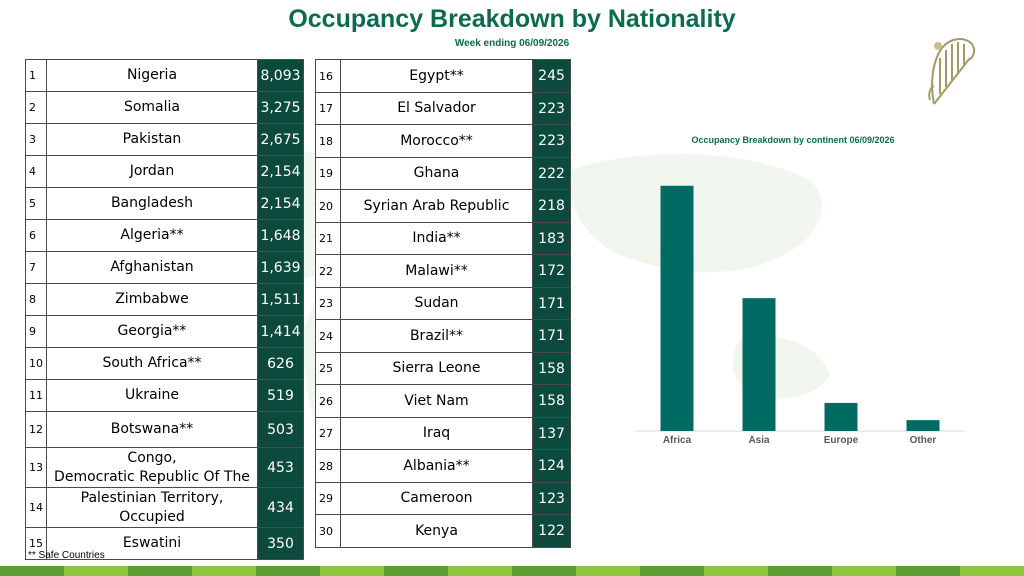 This screenshot has width=1024, height=576. I want to click on rank-cell: 30, so click(328, 531).